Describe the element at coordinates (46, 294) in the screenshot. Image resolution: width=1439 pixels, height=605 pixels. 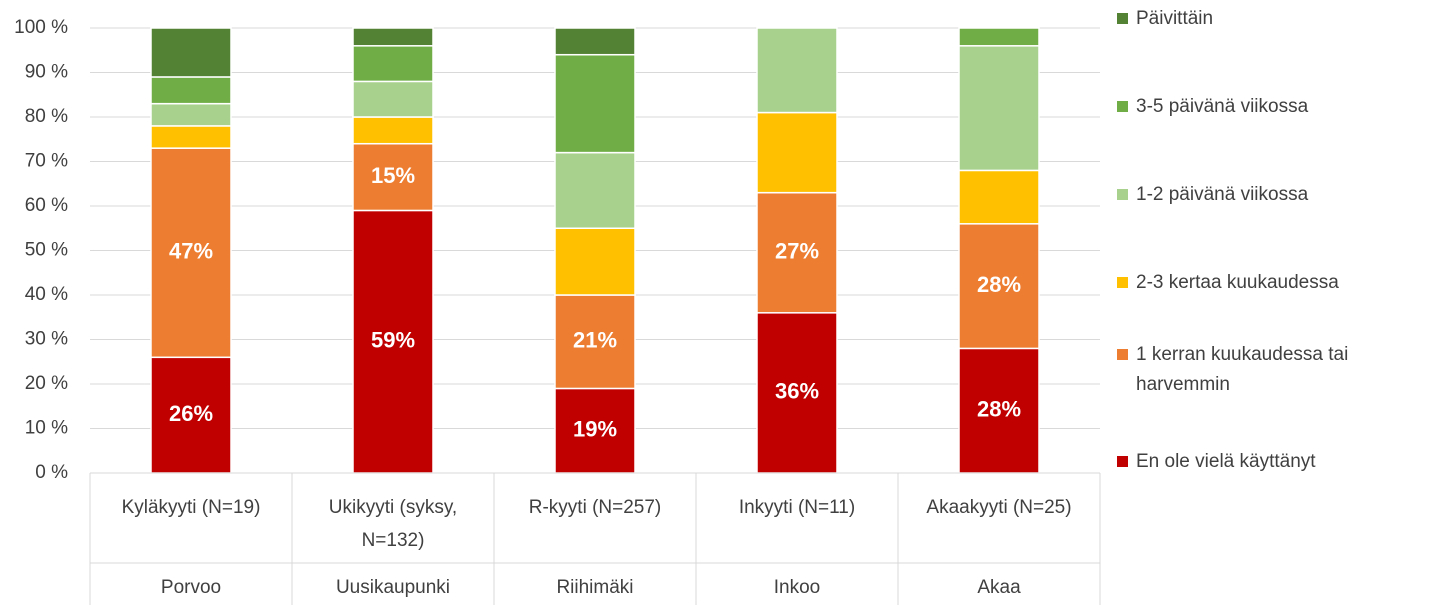
I see `y-tick-label: 40 %` at that location.